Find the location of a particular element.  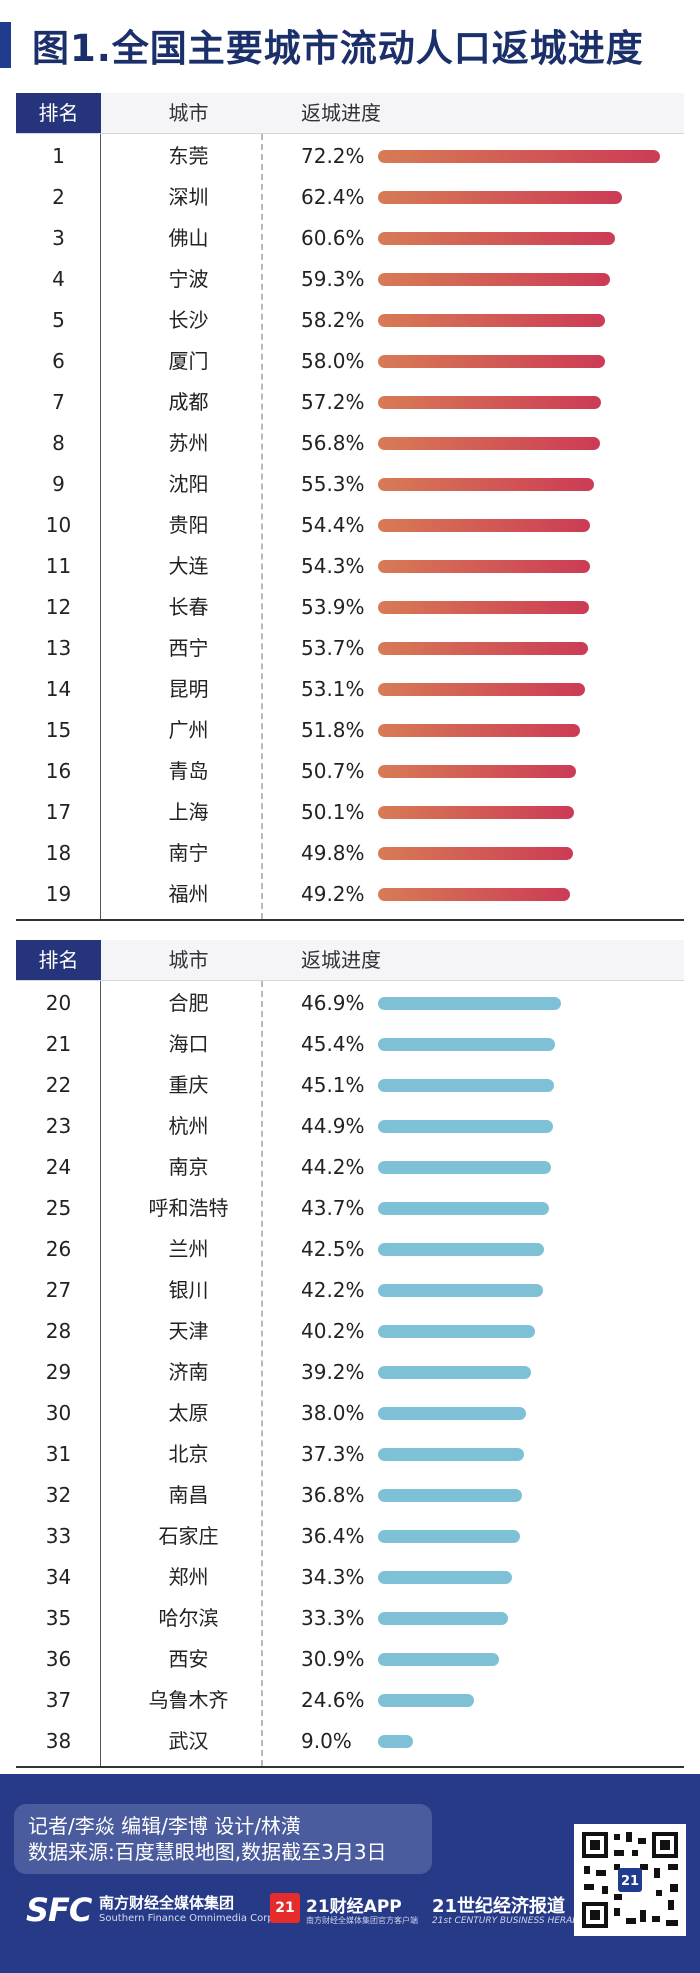

table-row: 10 贵阳 54.4% is located at coordinates (350, 525).